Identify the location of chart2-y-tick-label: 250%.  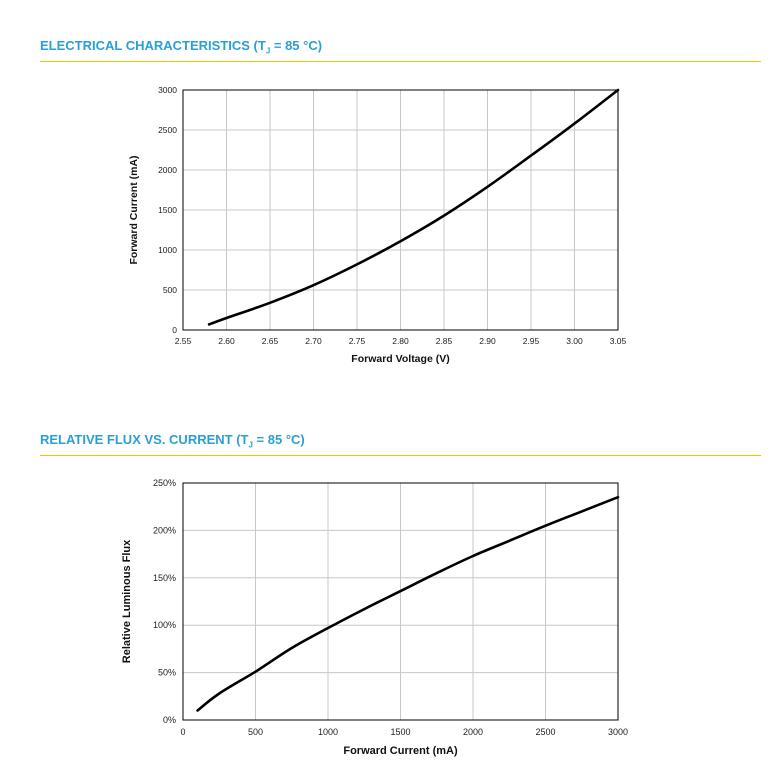
(164, 483).